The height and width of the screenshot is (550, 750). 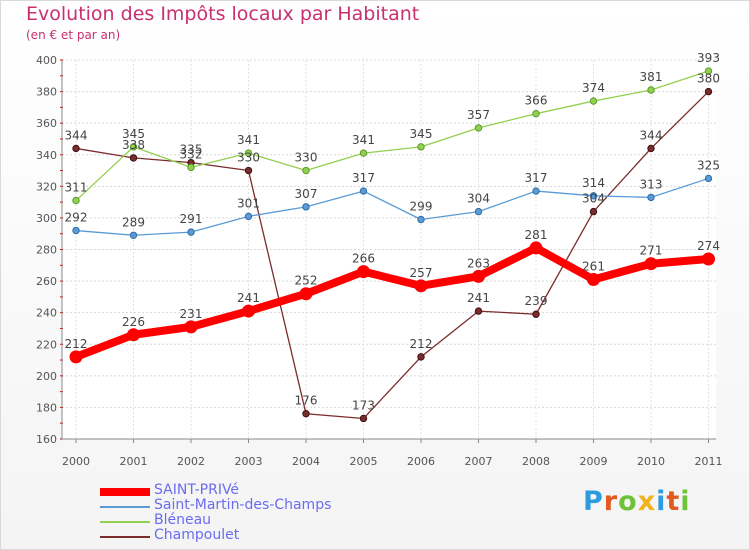 What do you see at coordinates (593, 88) in the screenshot?
I see `data-label: 374` at bounding box center [593, 88].